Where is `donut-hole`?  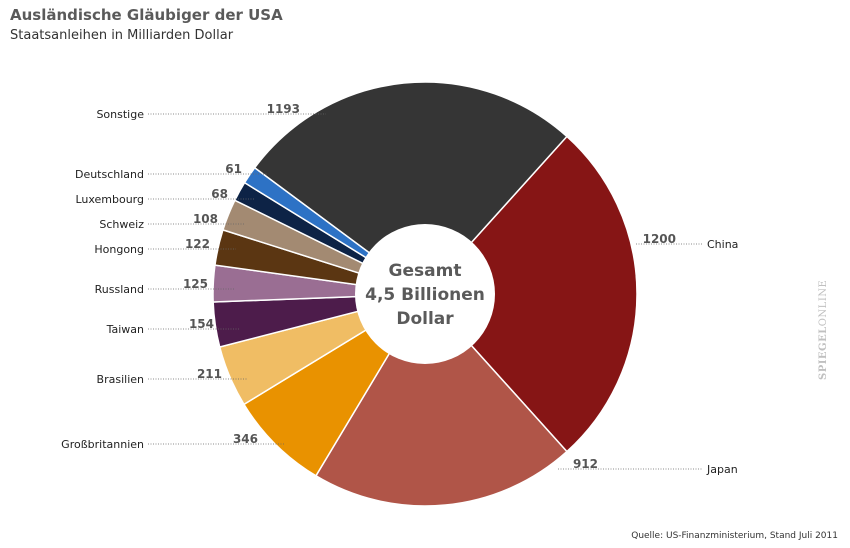
donut-hole is located at coordinates (425, 294).